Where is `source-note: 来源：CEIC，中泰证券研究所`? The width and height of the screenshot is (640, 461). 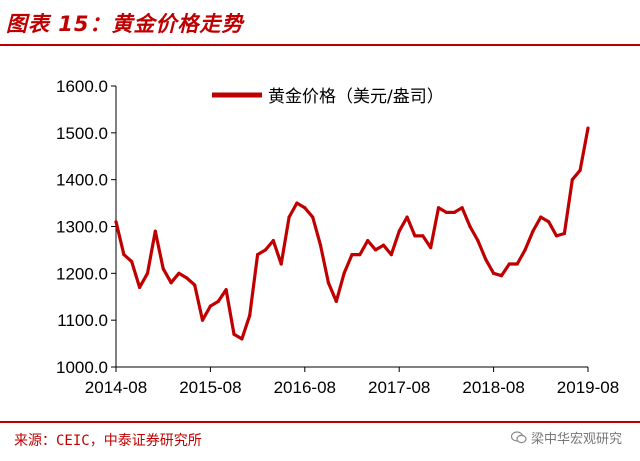 source-note: 来源：CEIC，中泰证券研究所 is located at coordinates (108, 441).